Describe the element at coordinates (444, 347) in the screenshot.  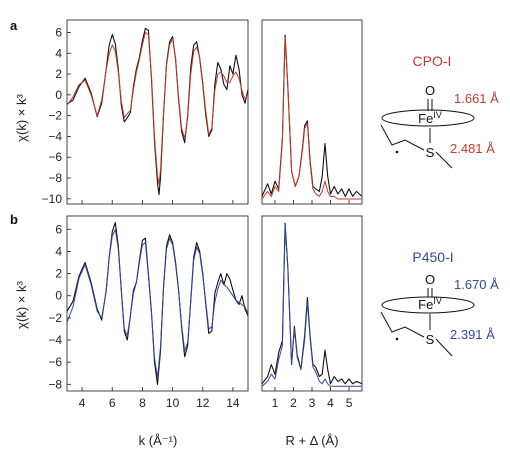
I see `s-ligand-tail-p450` at that location.